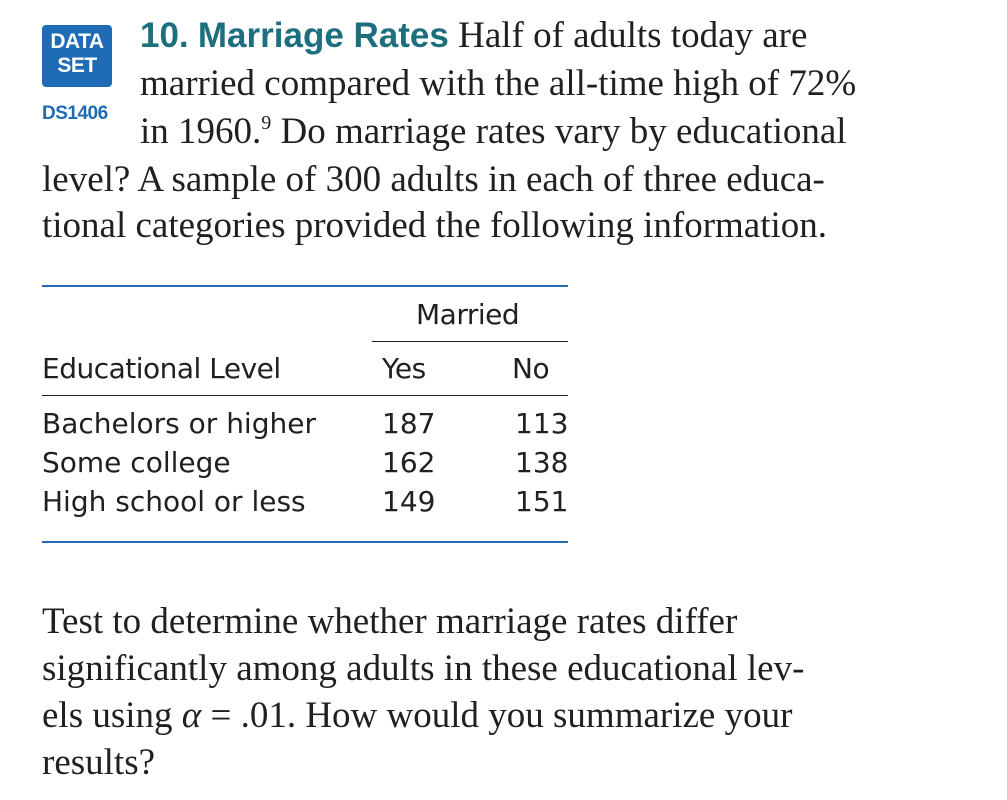 The image size is (1007, 800). What do you see at coordinates (161, 368) in the screenshot?
I see `column-header-level: Educational Level` at bounding box center [161, 368].